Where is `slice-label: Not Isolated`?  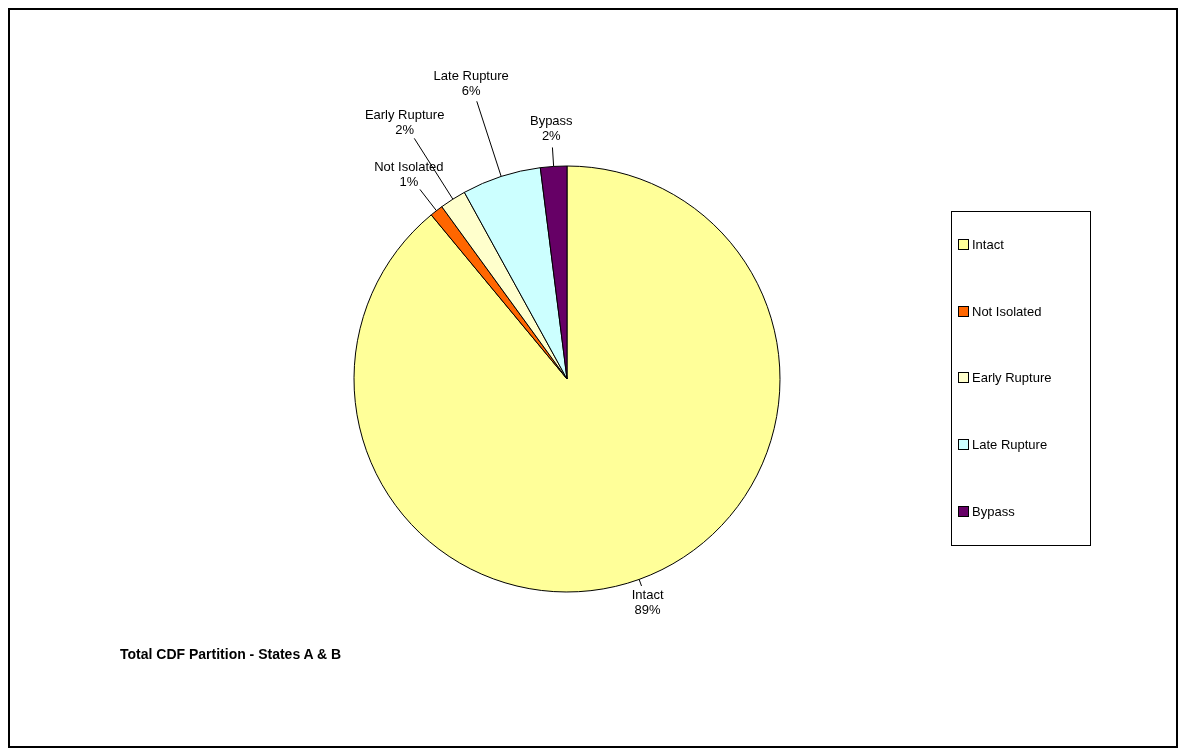
slice-label: Not Isolated is located at coordinates (409, 167).